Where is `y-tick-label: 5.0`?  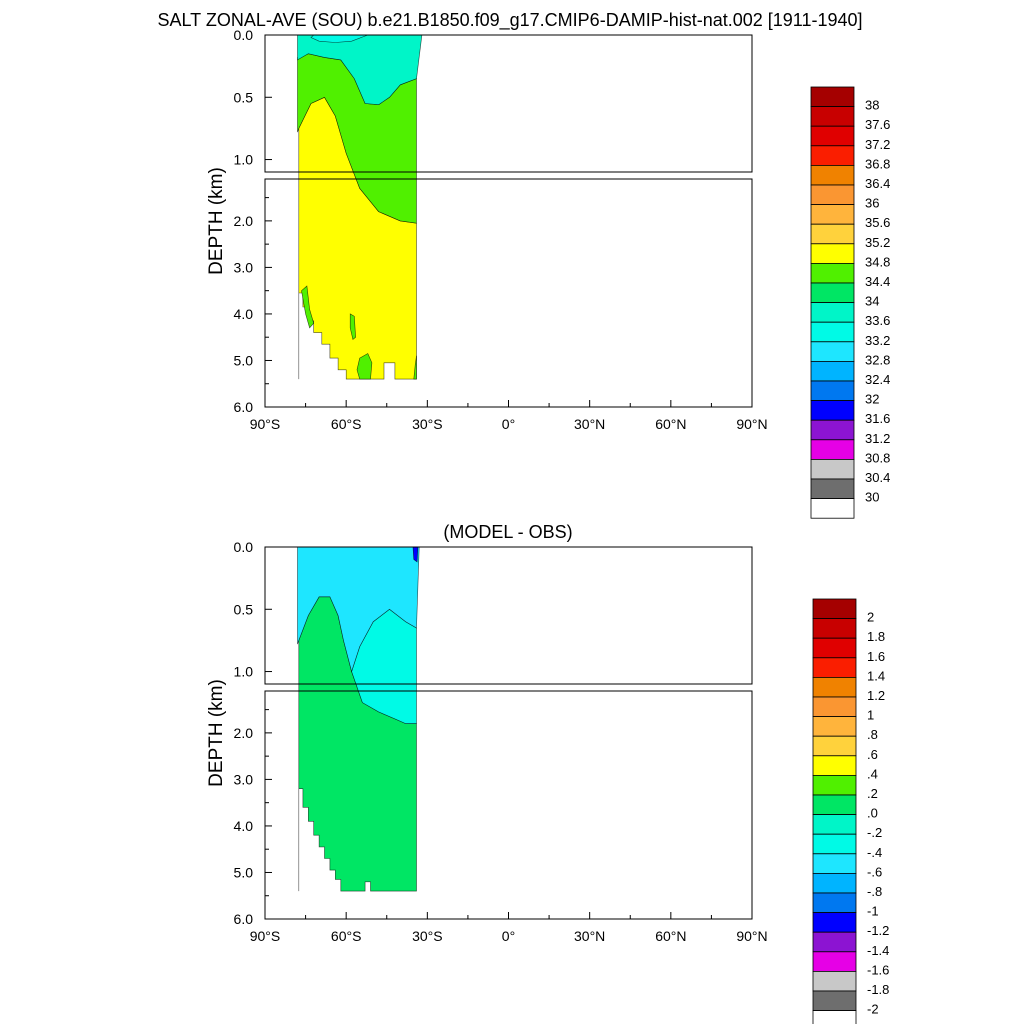 y-tick-label: 5.0 is located at coordinates (244, 872).